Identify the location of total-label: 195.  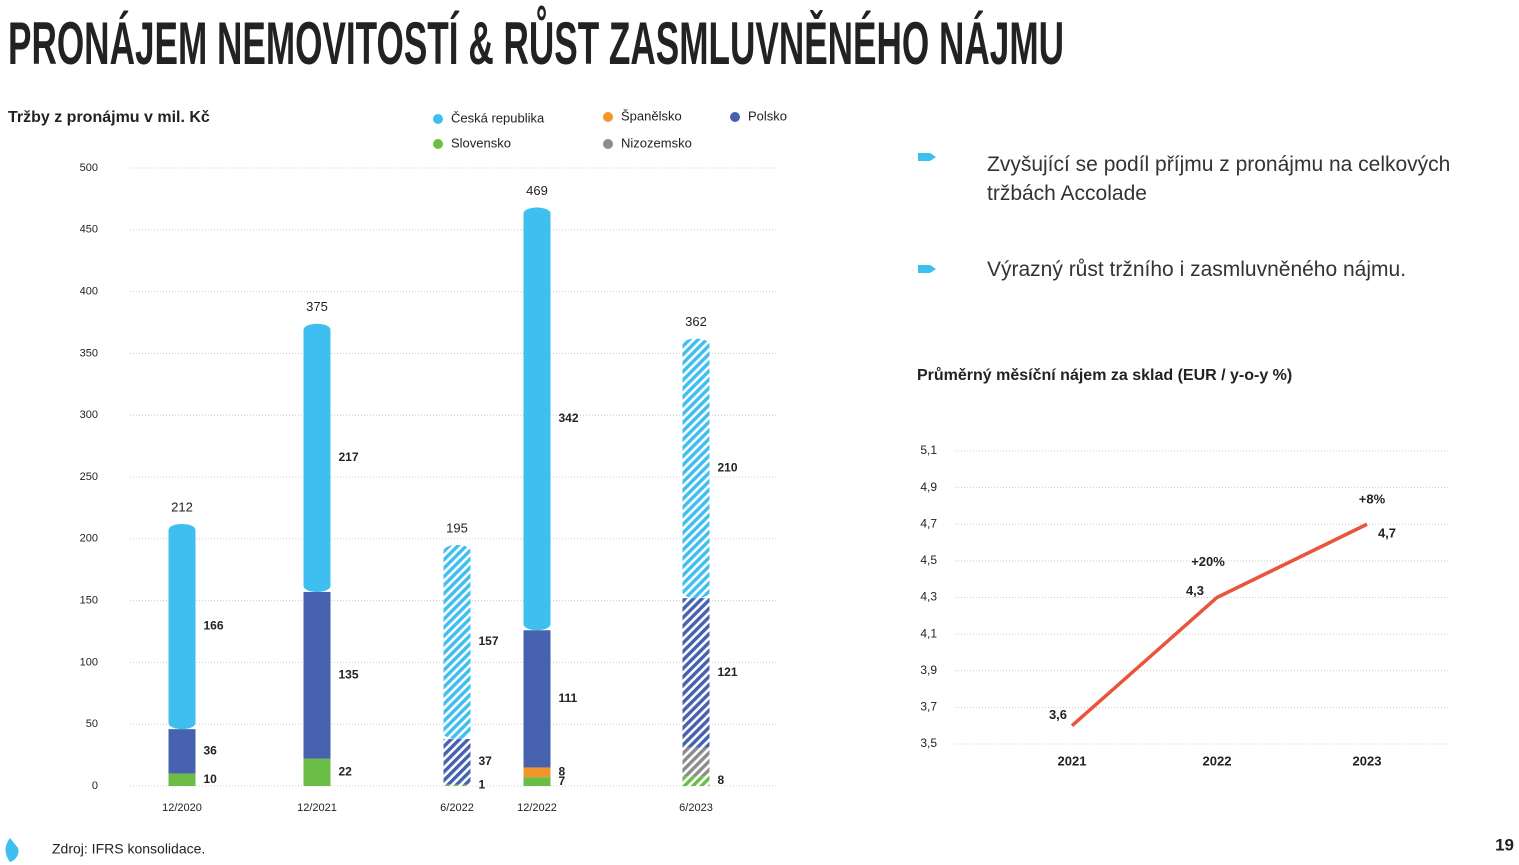
(457, 527).